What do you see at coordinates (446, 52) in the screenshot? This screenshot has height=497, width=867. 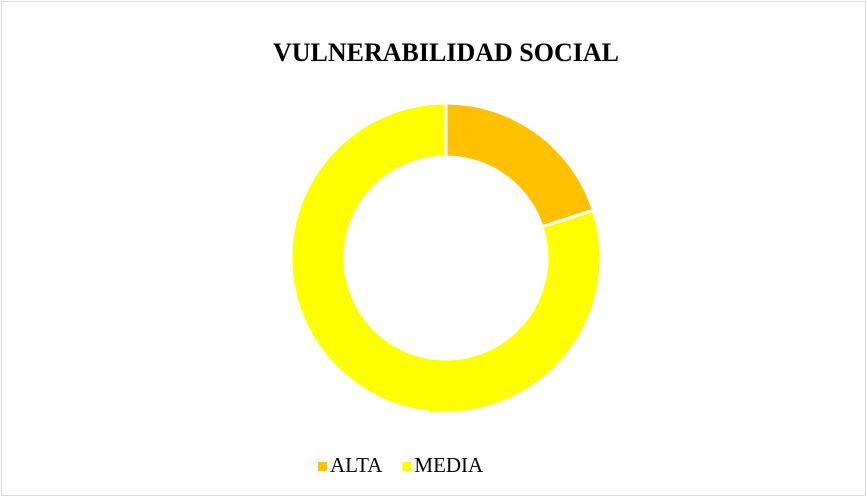 I see `chart-title: VULNERABILIDAD SOCIAL` at bounding box center [446, 52].